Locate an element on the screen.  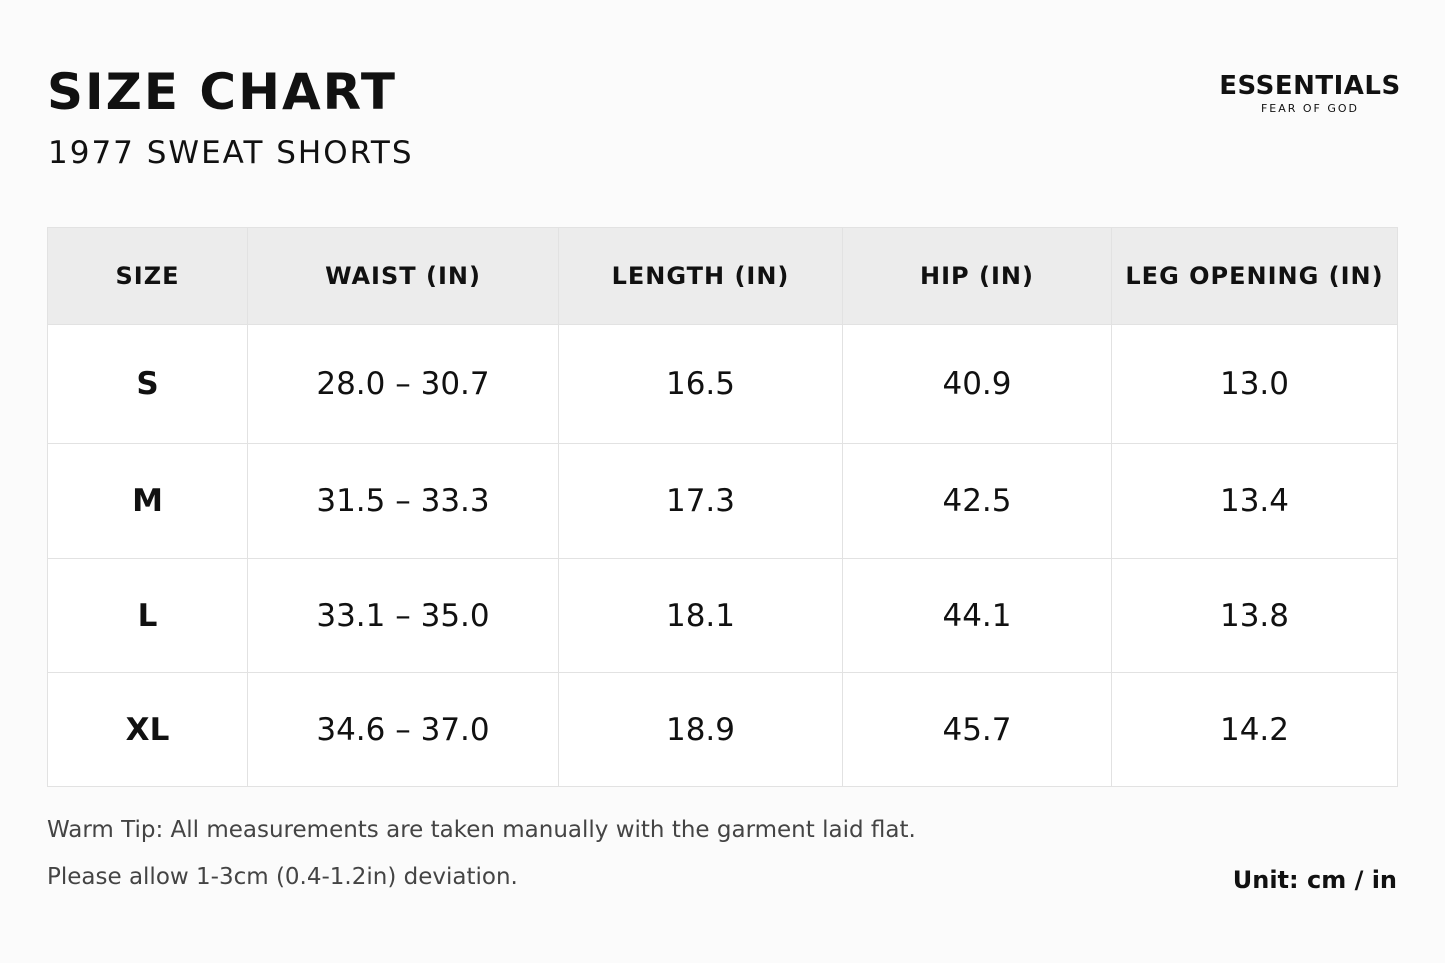
table-cell: 13.8 is located at coordinates (1254, 615).